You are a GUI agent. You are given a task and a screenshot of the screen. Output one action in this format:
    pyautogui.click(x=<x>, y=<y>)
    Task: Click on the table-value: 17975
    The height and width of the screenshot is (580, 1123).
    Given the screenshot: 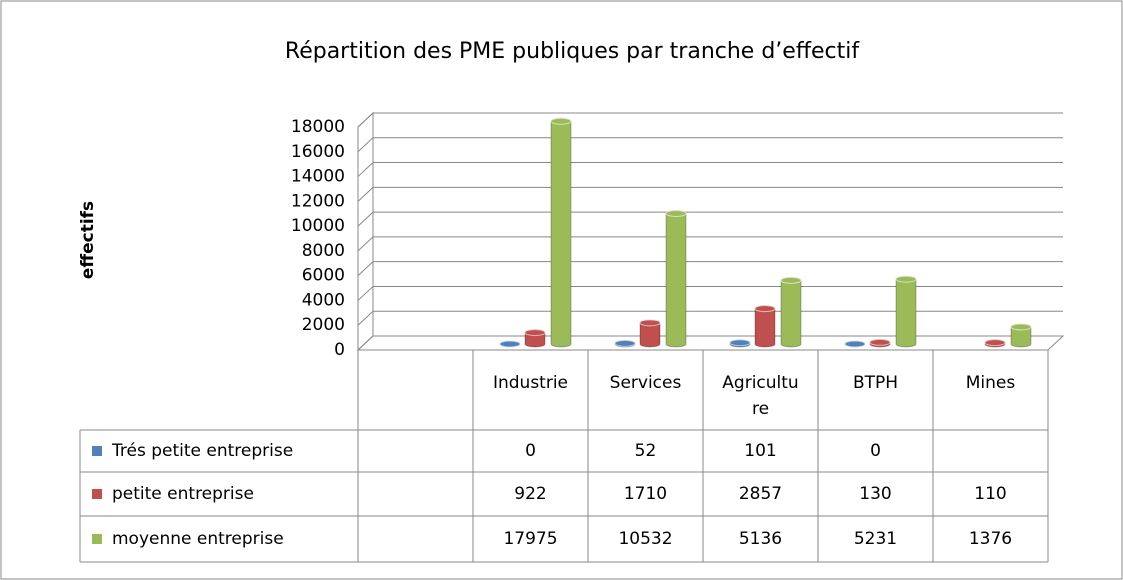 What is the action you would take?
    pyautogui.click(x=530, y=539)
    